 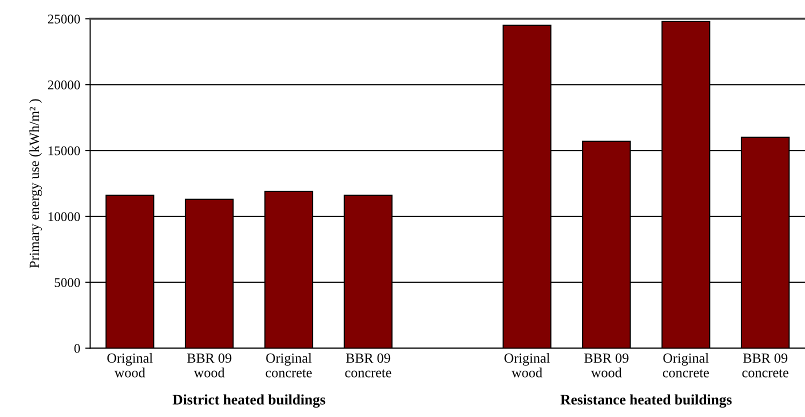 I want to click on y-tick-label: 5000, so click(x=67, y=283).